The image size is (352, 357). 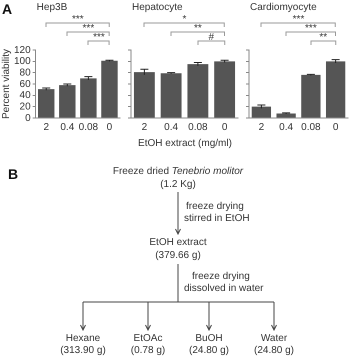 I want to click on chart-title: Cardiomyocyte, so click(x=284, y=7).